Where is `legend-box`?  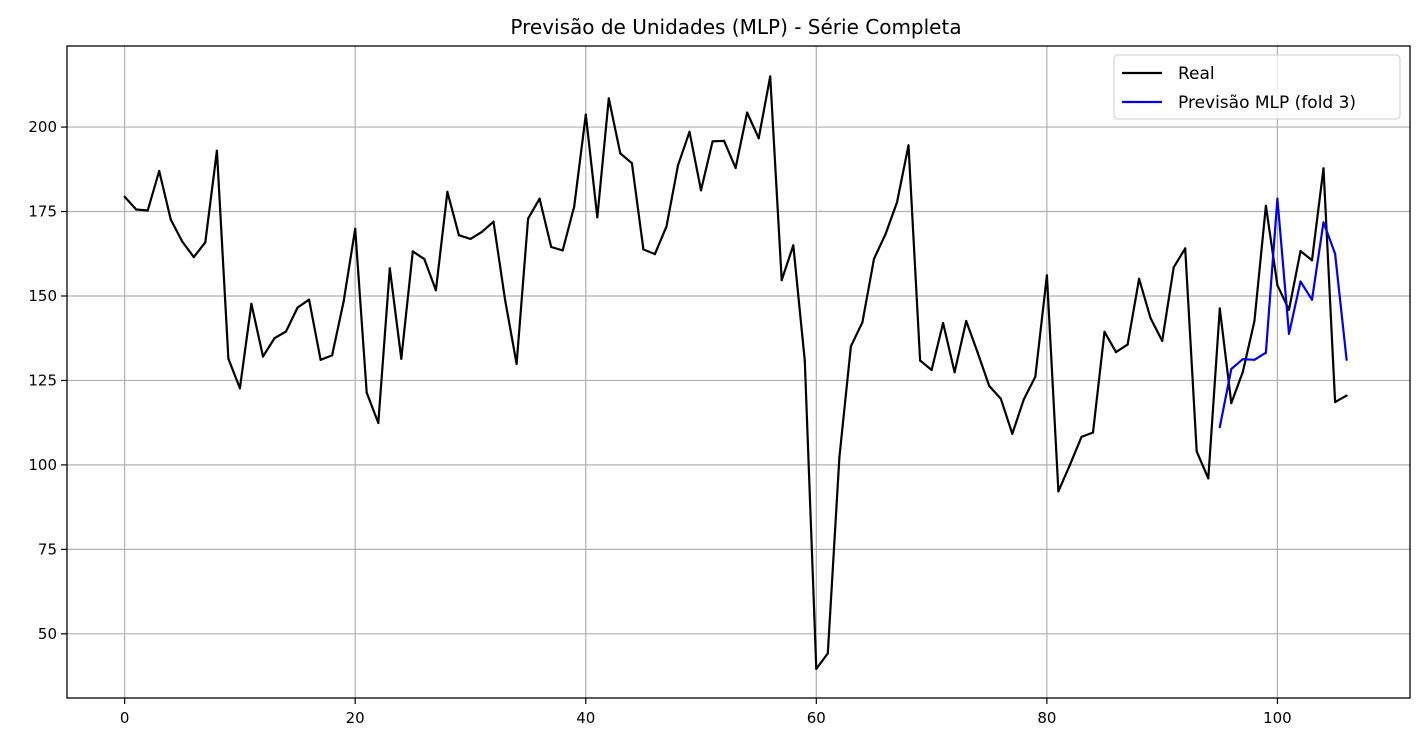
legend-box is located at coordinates (1257, 87).